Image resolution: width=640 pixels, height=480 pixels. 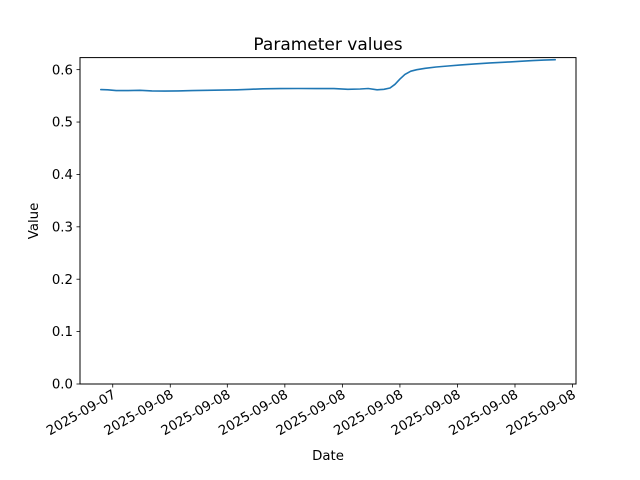 What do you see at coordinates (62, 175) in the screenshot?
I see `y-tick-label: 0.4` at bounding box center [62, 175].